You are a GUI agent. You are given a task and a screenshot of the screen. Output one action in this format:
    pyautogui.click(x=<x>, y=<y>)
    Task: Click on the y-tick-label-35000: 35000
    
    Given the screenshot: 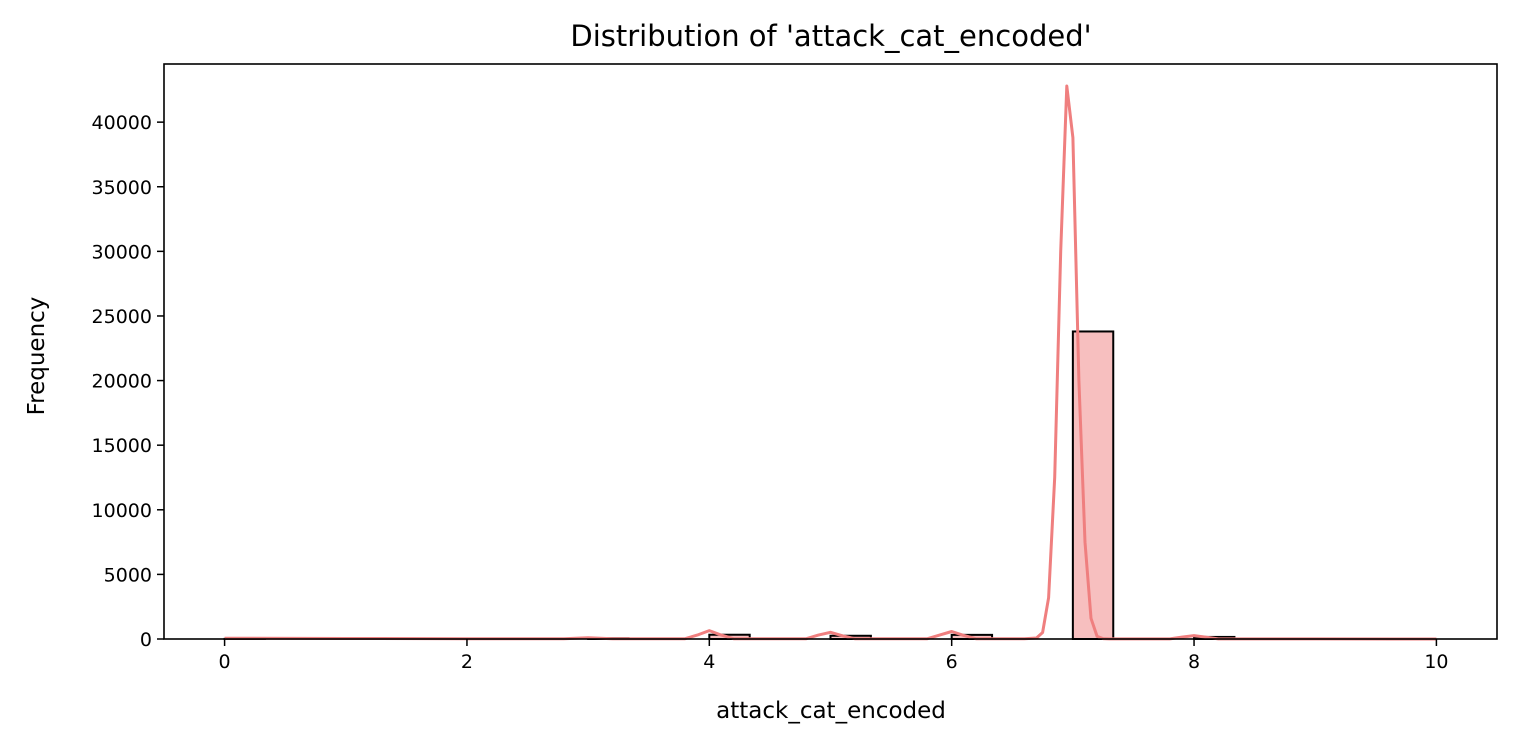 What is the action you would take?
    pyautogui.click(x=122, y=188)
    